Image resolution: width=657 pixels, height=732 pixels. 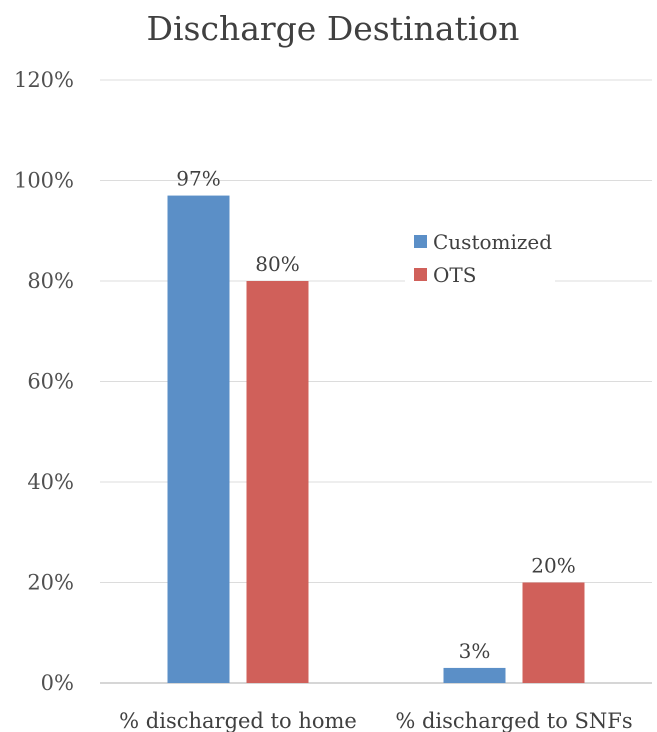 I want to click on y-tick-label: 0%, so click(x=57, y=683).